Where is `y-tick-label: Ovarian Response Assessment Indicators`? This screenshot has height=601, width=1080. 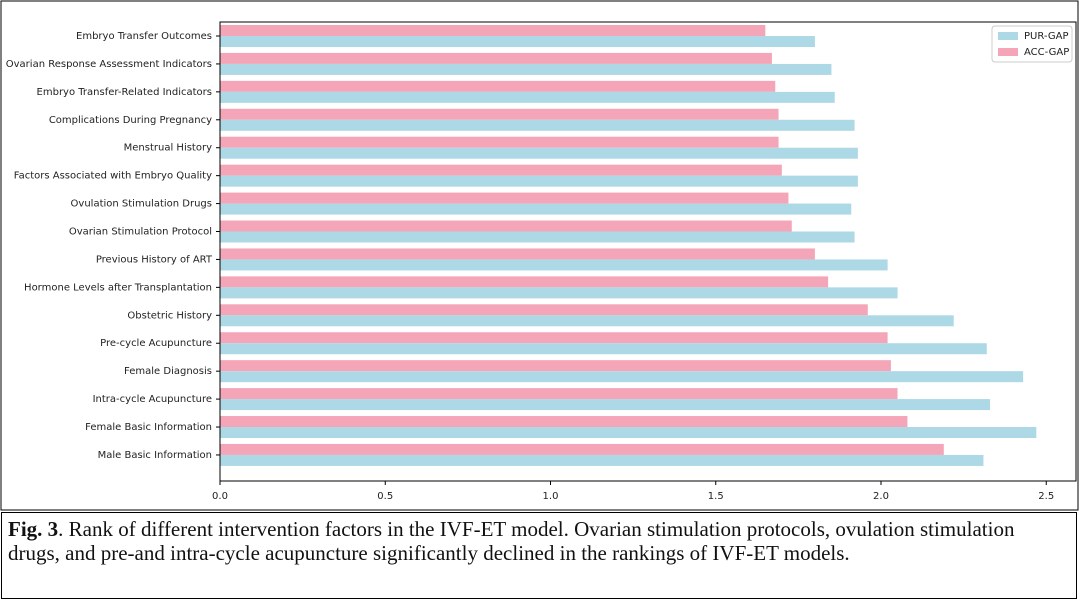 y-tick-label: Ovarian Response Assessment Indicators is located at coordinates (109, 64).